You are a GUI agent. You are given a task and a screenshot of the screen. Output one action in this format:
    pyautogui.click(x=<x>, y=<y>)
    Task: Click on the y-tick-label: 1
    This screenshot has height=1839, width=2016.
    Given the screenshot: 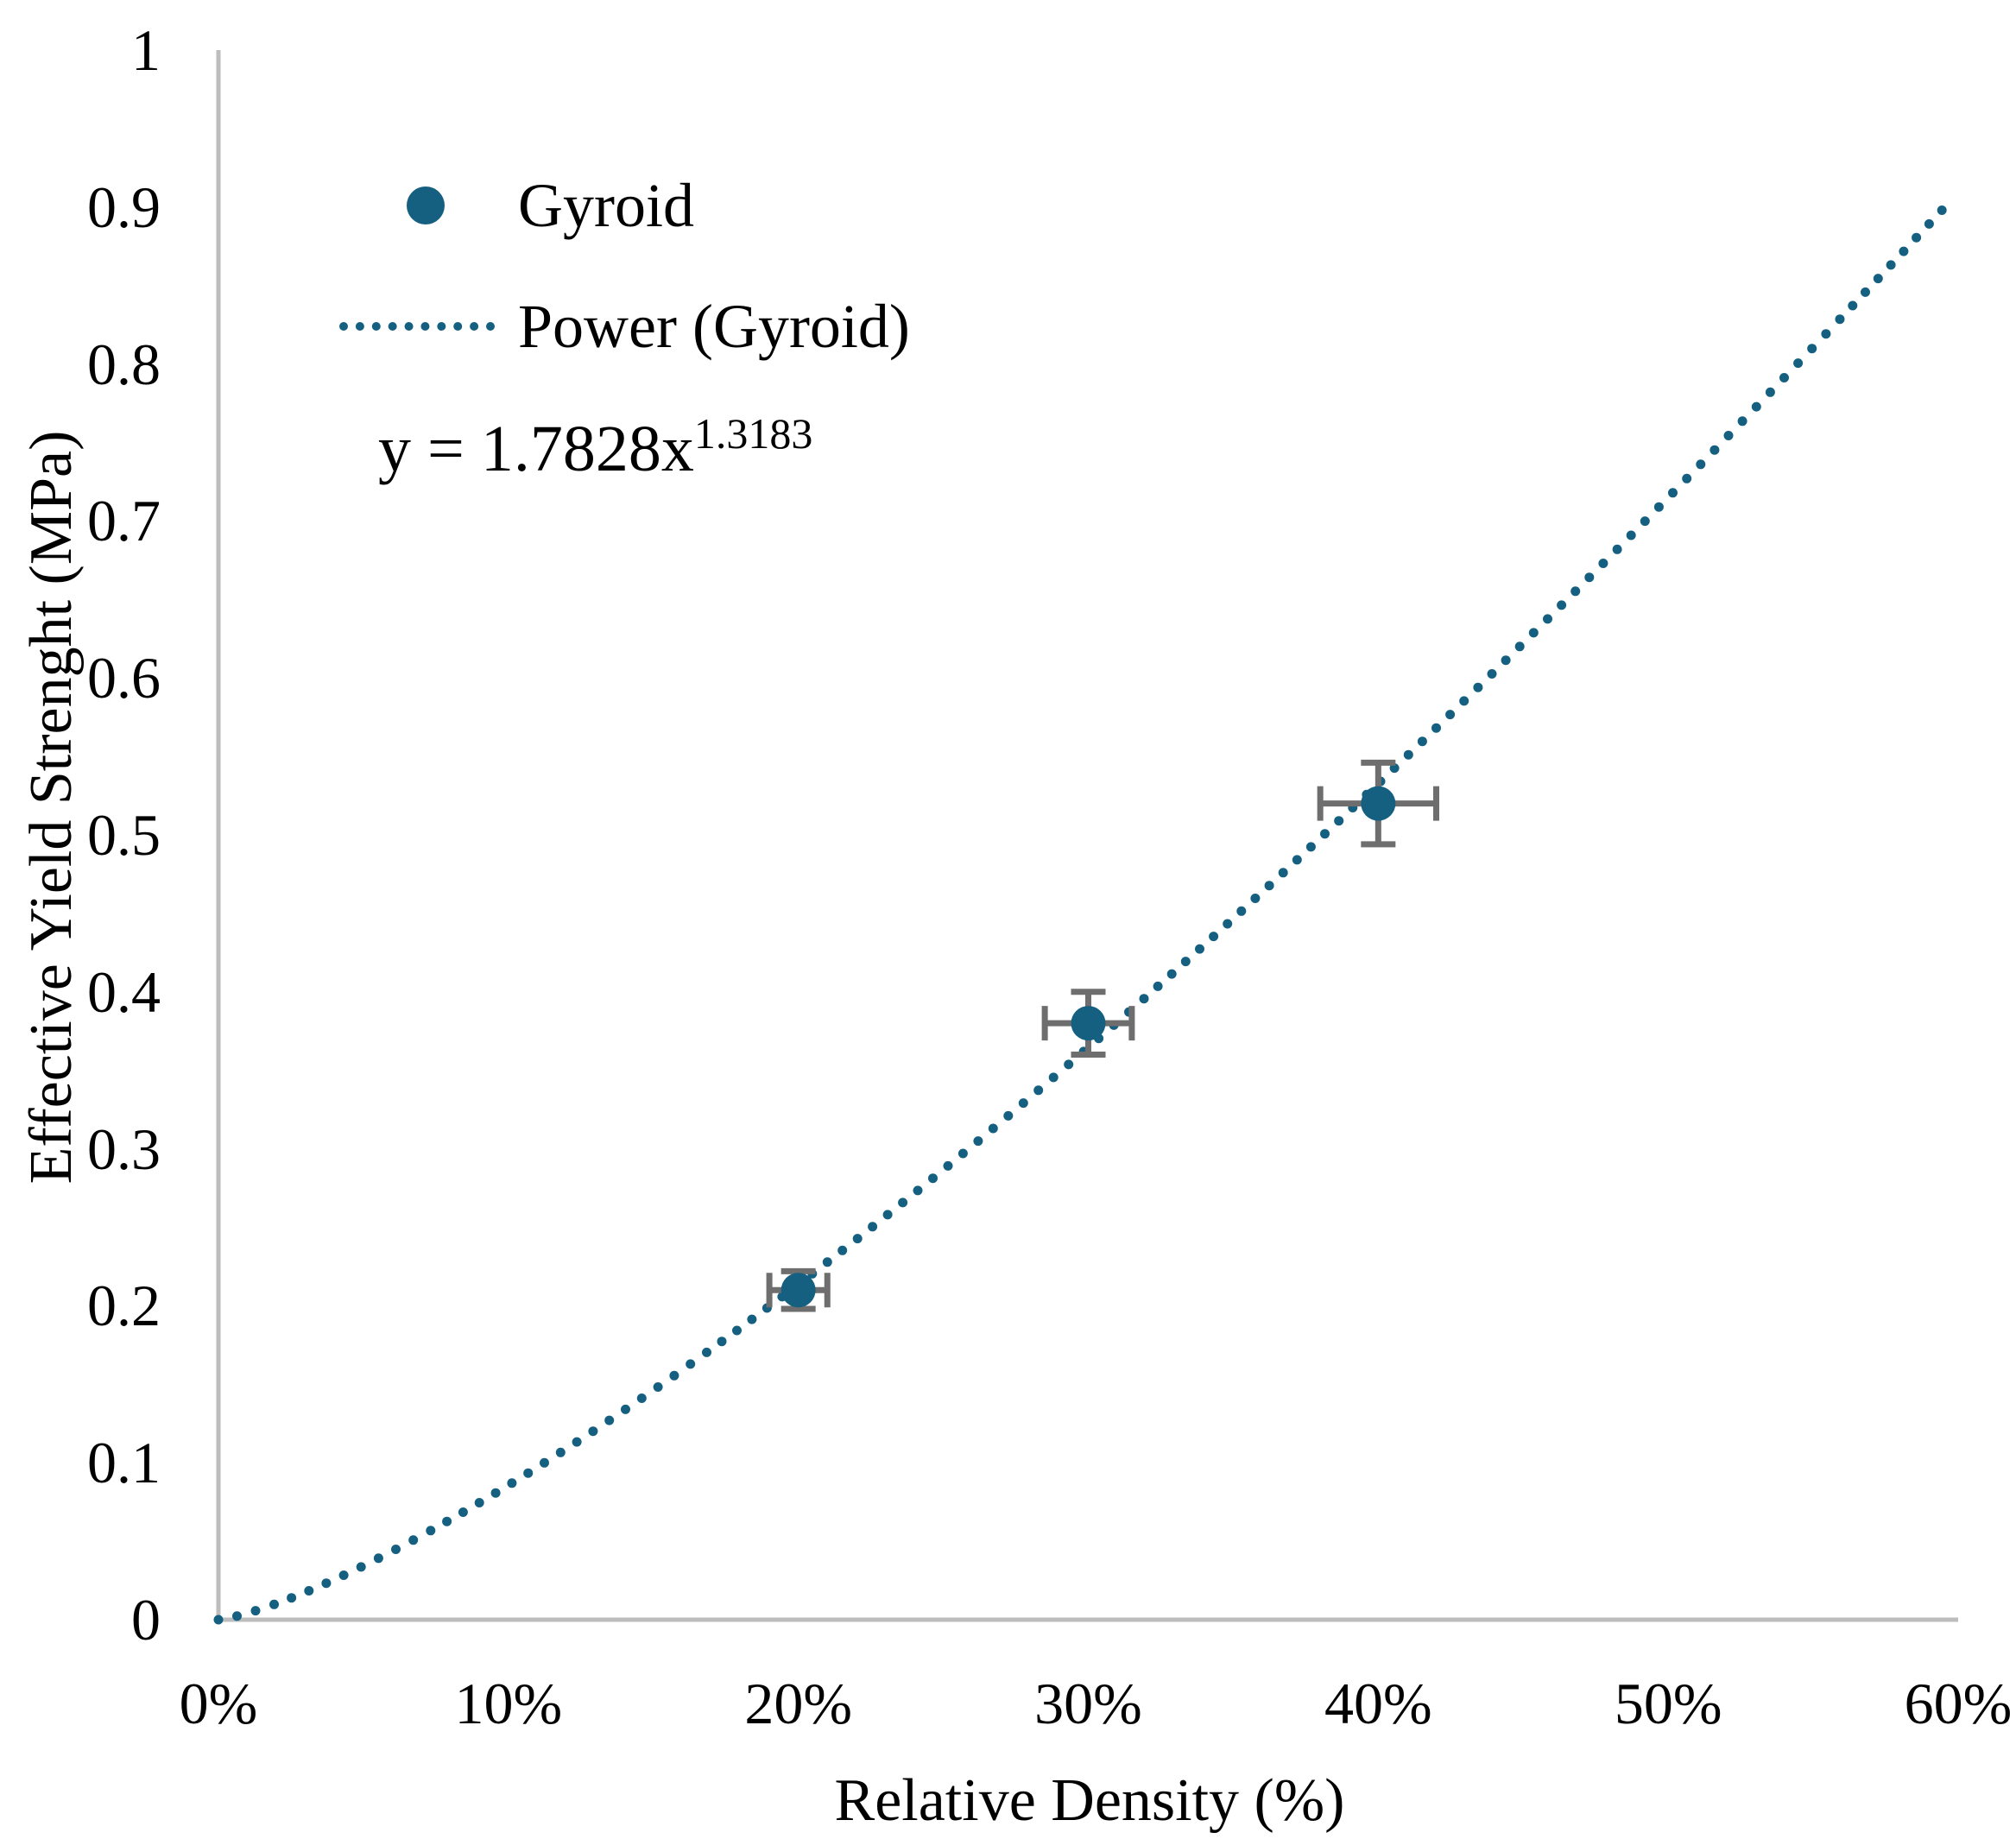 What is the action you would take?
    pyautogui.click(x=146, y=50)
    